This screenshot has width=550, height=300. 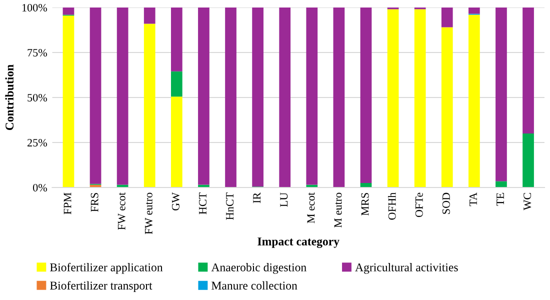 I want to click on x-tick-label: LU, so click(x=284, y=199).